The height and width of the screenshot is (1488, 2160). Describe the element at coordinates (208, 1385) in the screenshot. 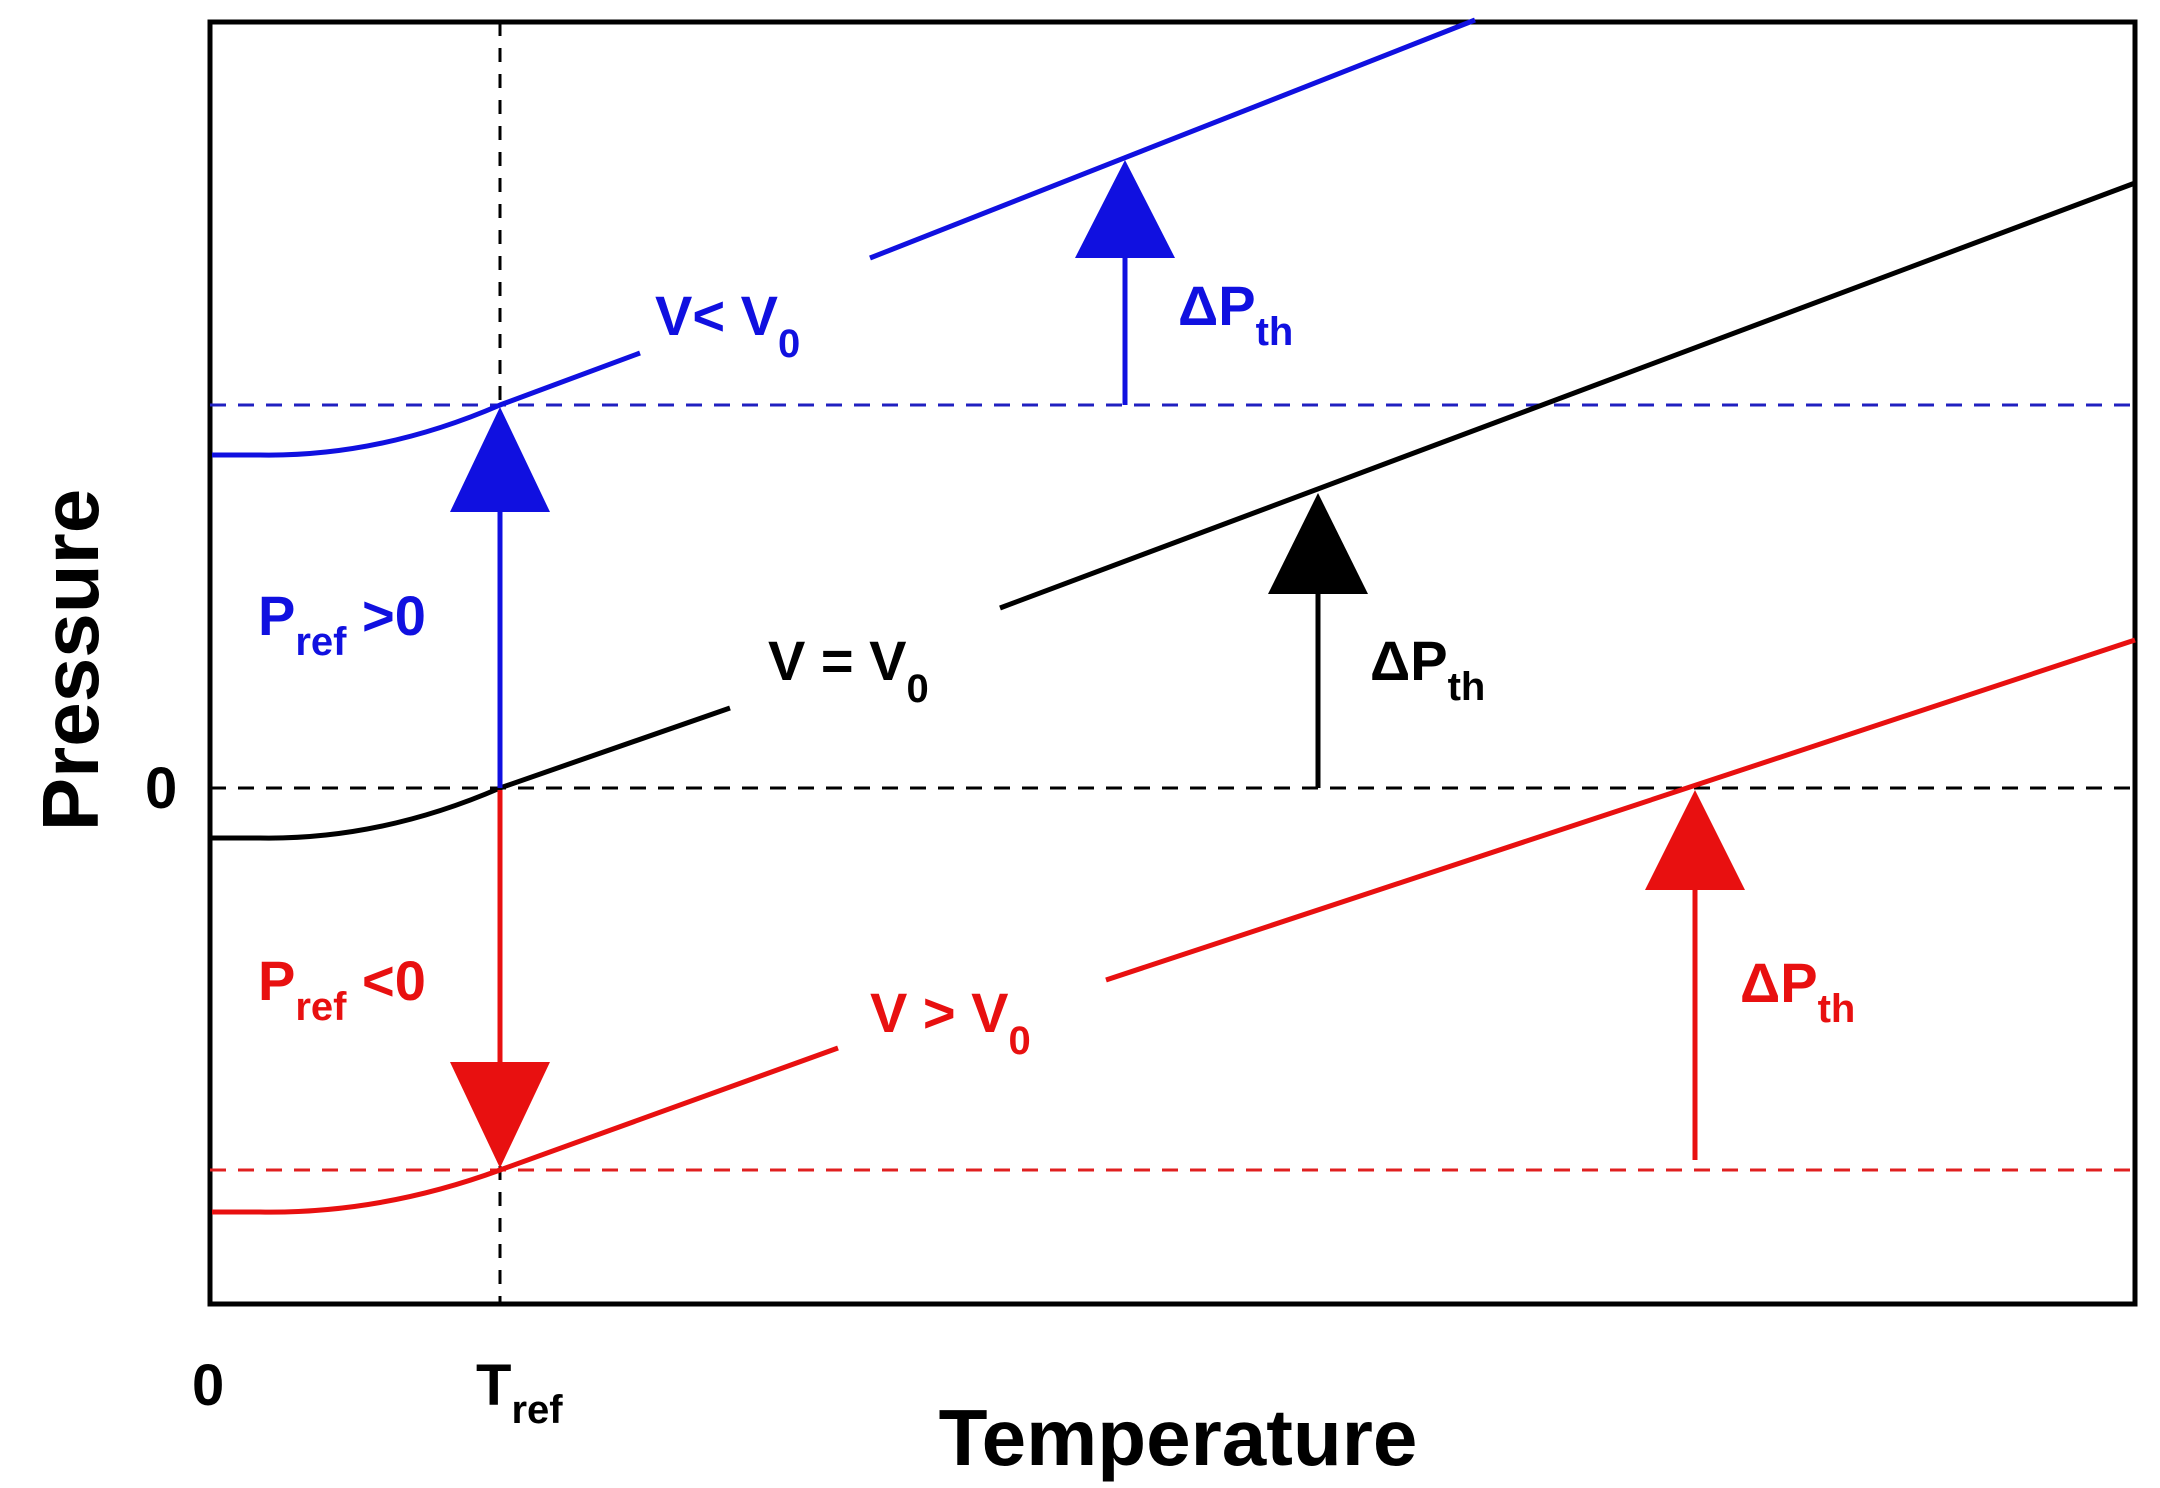

I see `x-tick-zero: 0` at that location.